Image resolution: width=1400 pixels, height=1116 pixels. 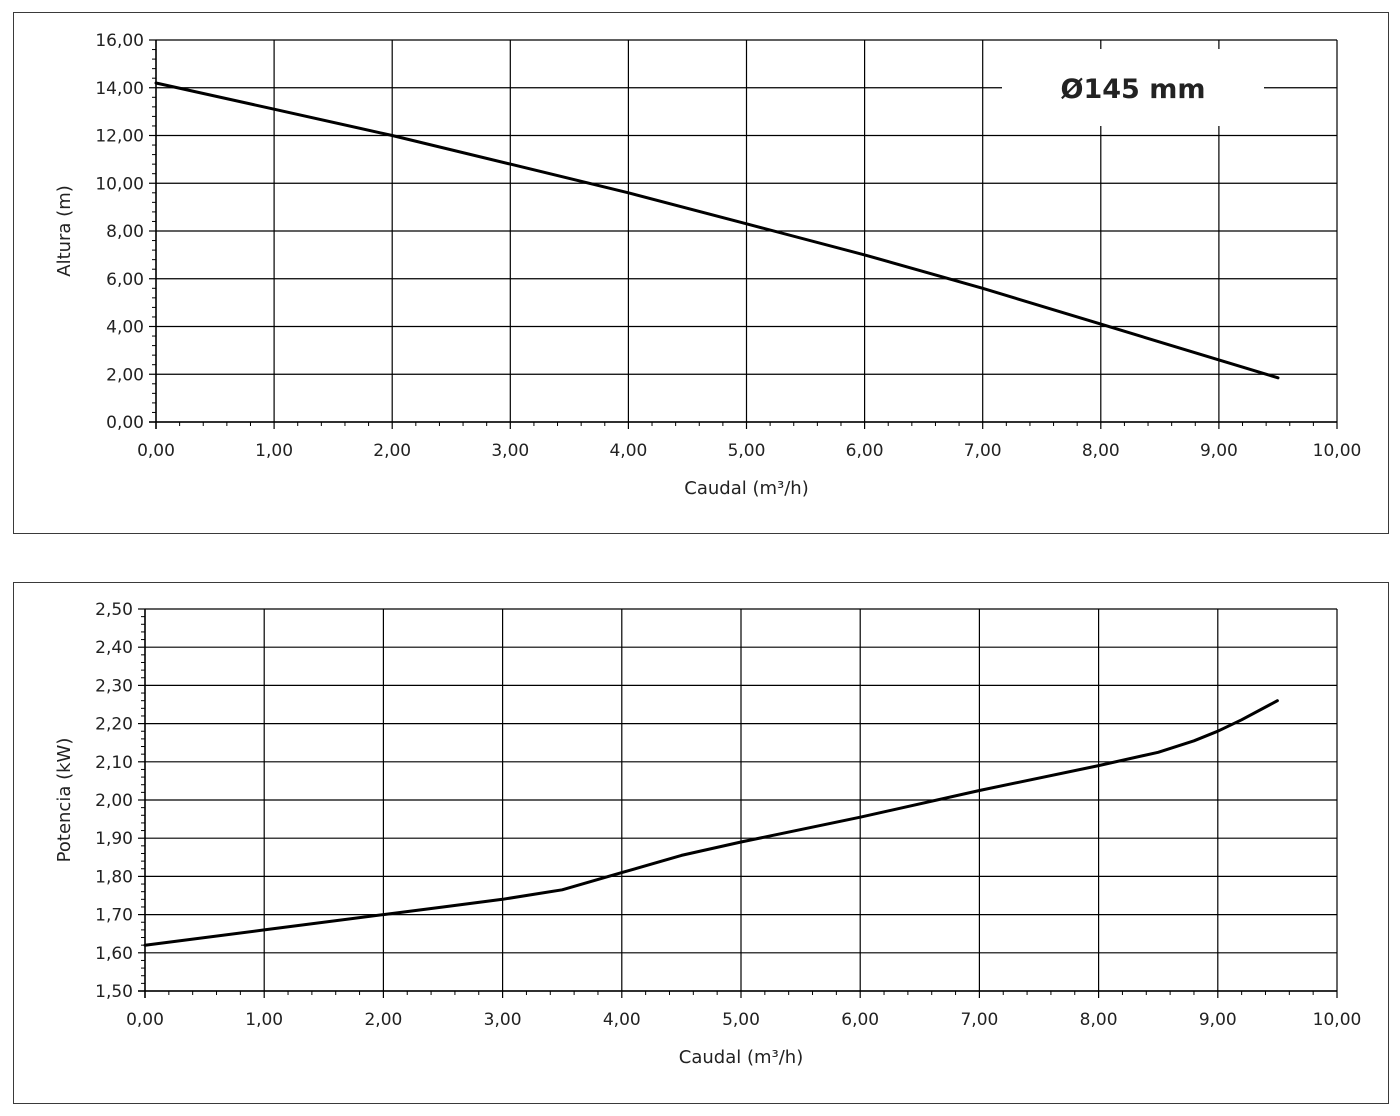 What do you see at coordinates (119, 89) in the screenshot?
I see `y-tick-label: 14,00` at bounding box center [119, 89].